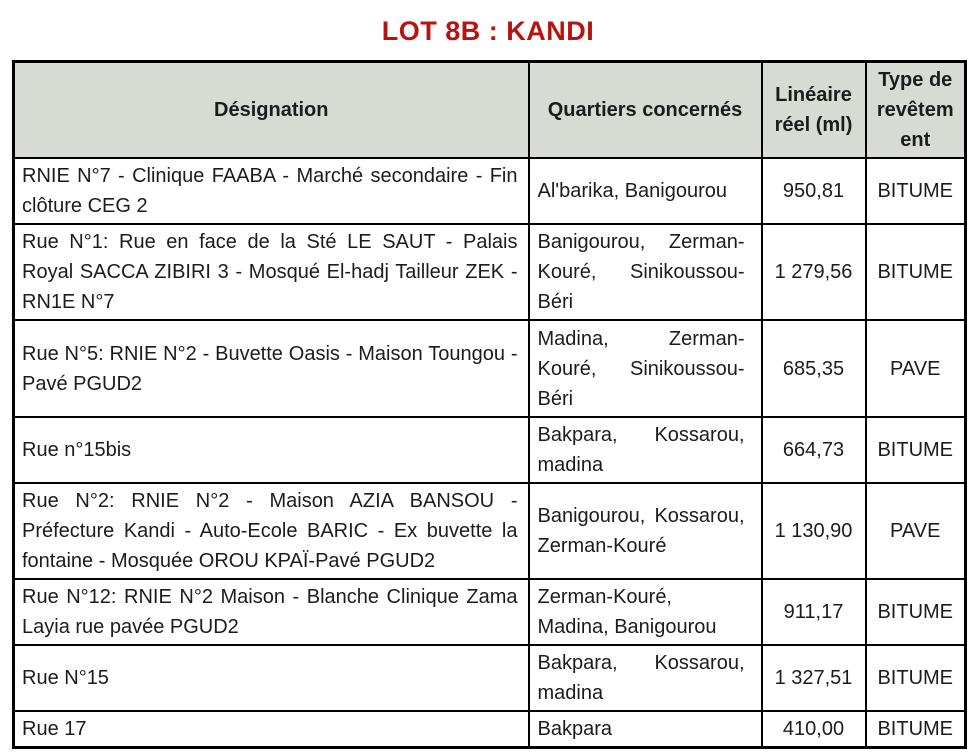  What do you see at coordinates (813, 191) in the screenshot?
I see `lineaire-cell: 950,81` at bounding box center [813, 191].